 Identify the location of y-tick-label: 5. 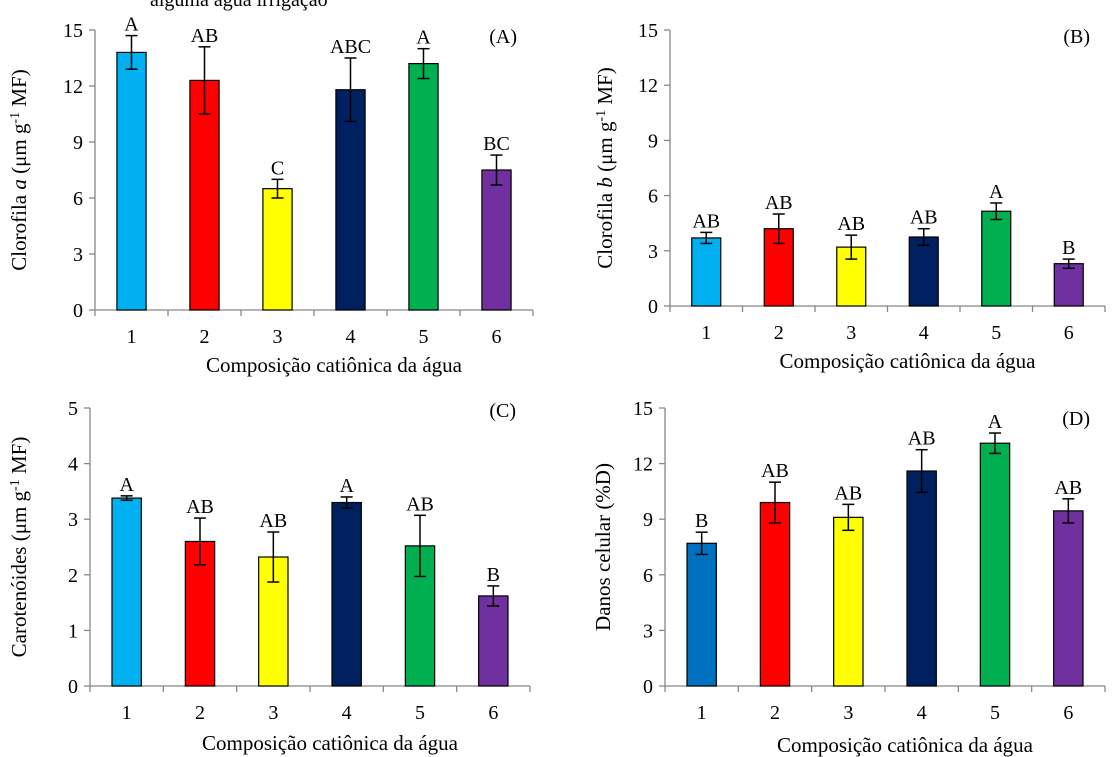
(73, 409).